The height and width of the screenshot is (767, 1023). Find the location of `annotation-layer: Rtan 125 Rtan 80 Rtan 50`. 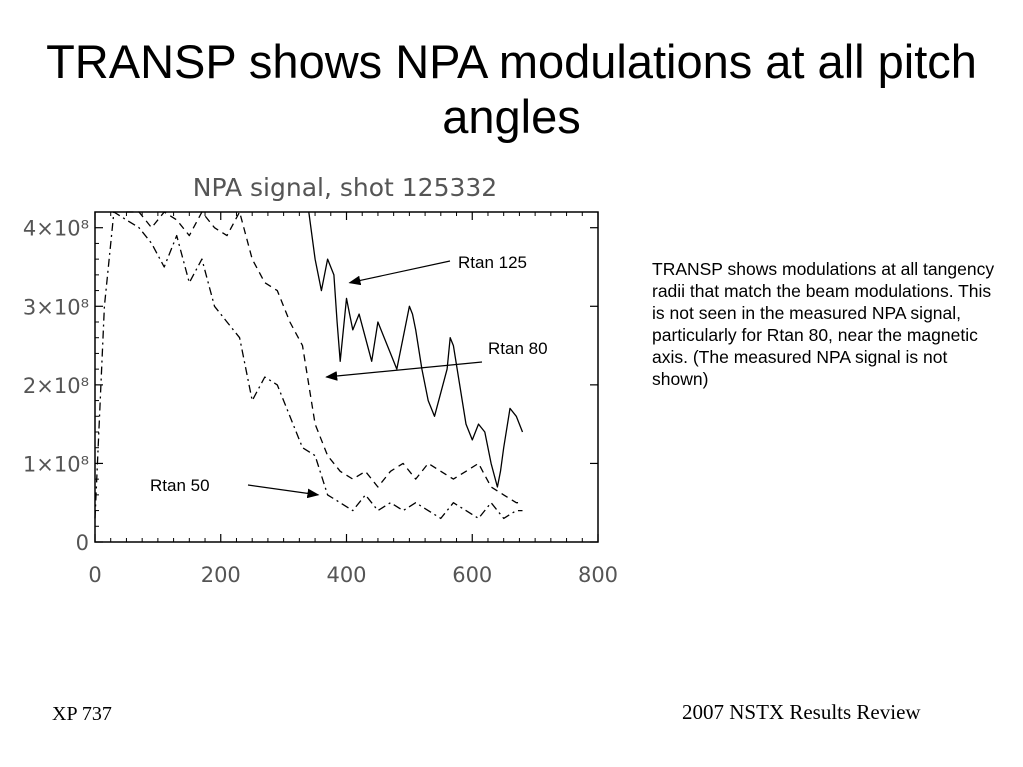

annotation-layer: Rtan 125 Rtan 80 Rtan 50 is located at coordinates (349, 376).